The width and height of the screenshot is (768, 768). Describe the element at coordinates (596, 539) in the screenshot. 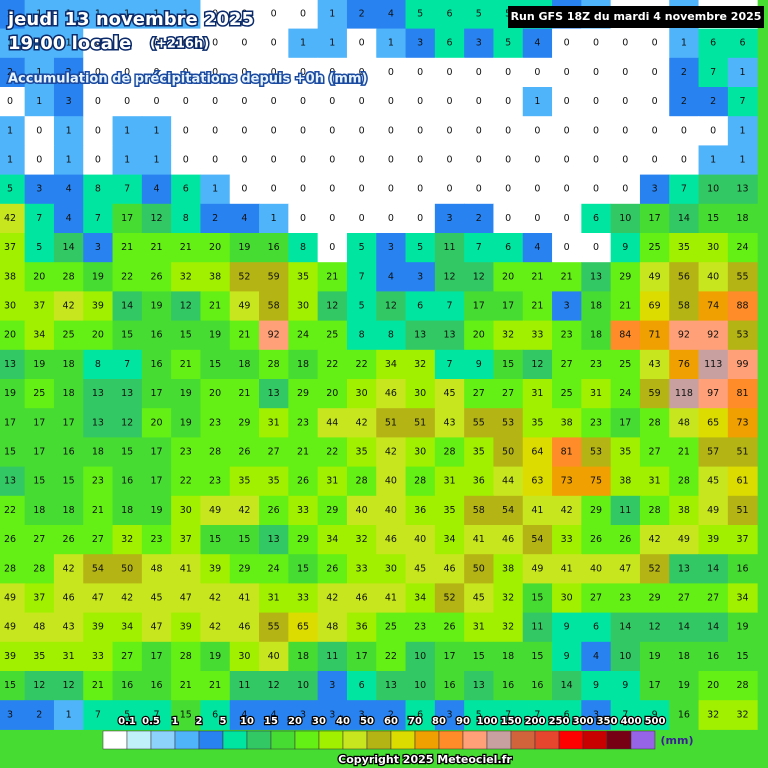

I see `cell-value: 26` at that location.